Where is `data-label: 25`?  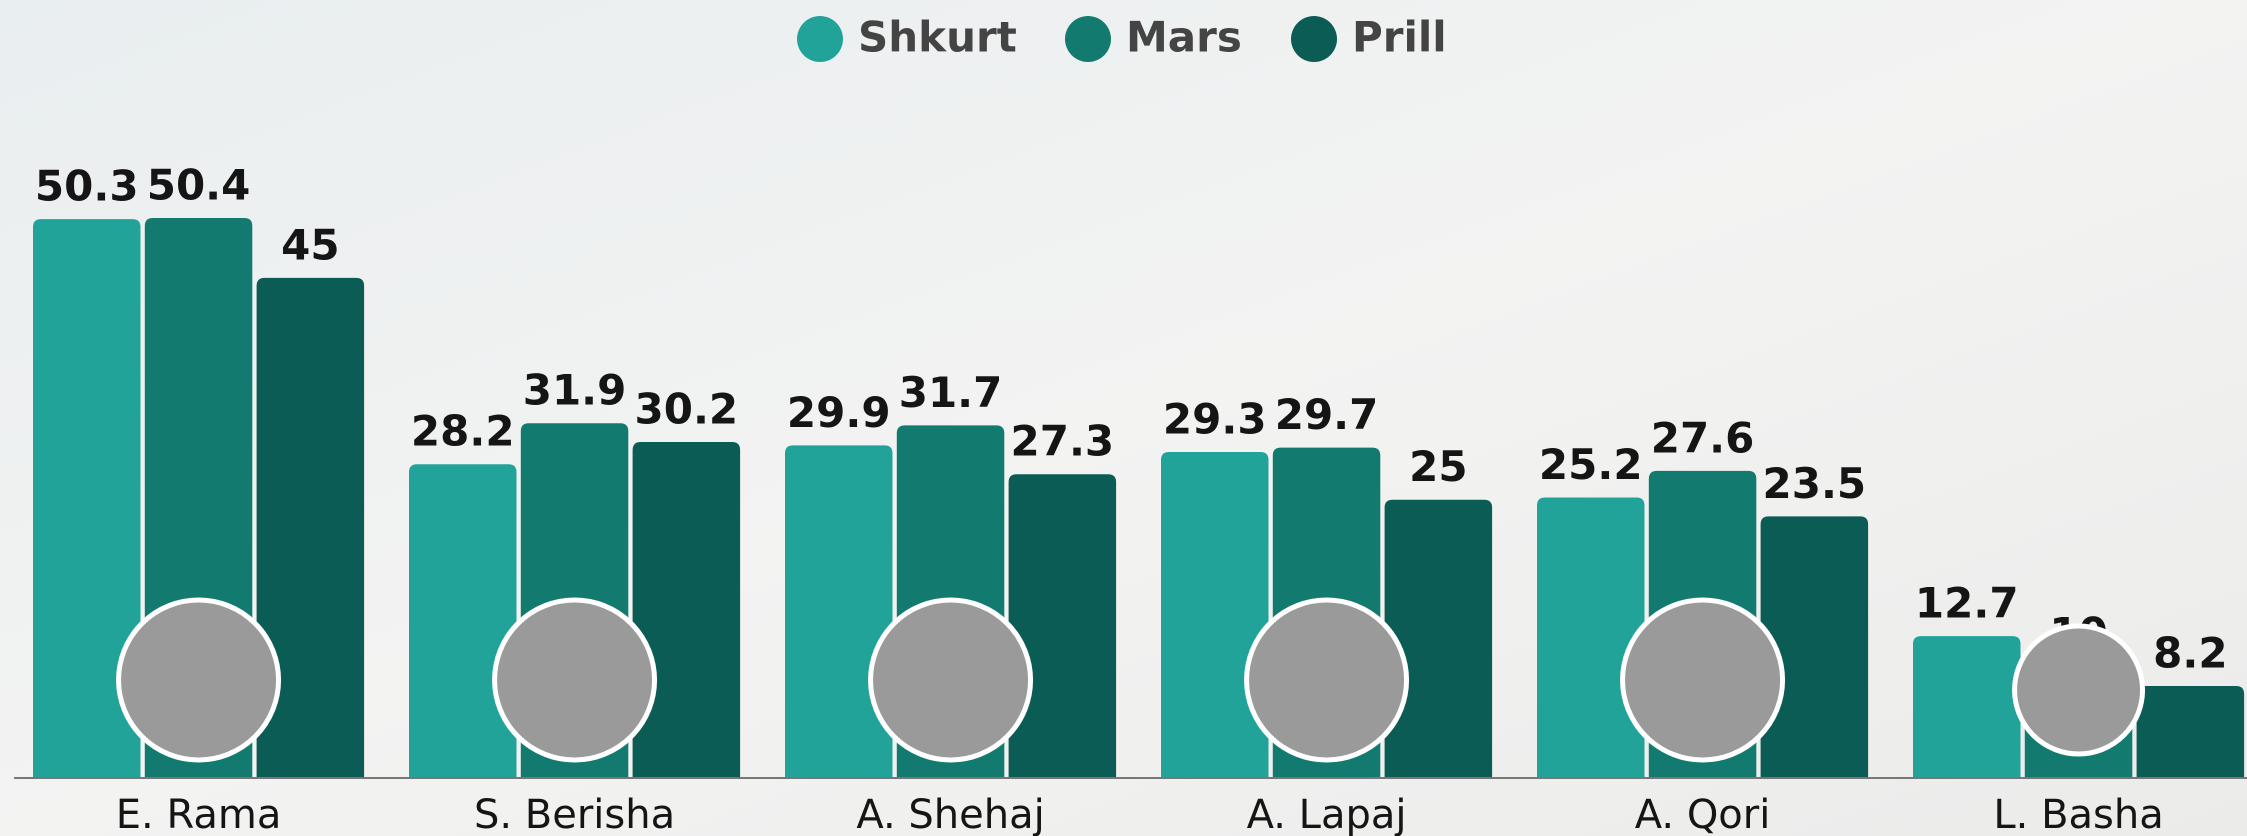
data-label: 25 is located at coordinates (1438, 466).